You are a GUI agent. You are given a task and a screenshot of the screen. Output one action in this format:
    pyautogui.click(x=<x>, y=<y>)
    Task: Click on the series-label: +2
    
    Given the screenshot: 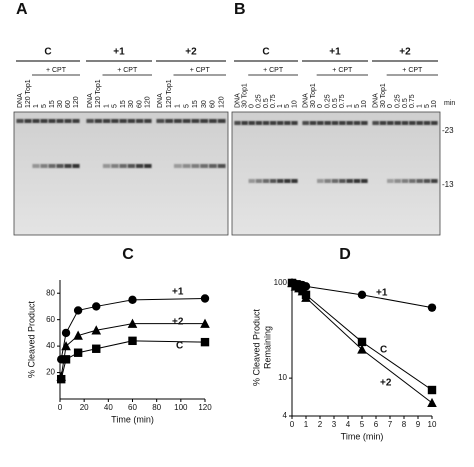 What is the action you would take?
    pyautogui.click(x=178, y=322)
    